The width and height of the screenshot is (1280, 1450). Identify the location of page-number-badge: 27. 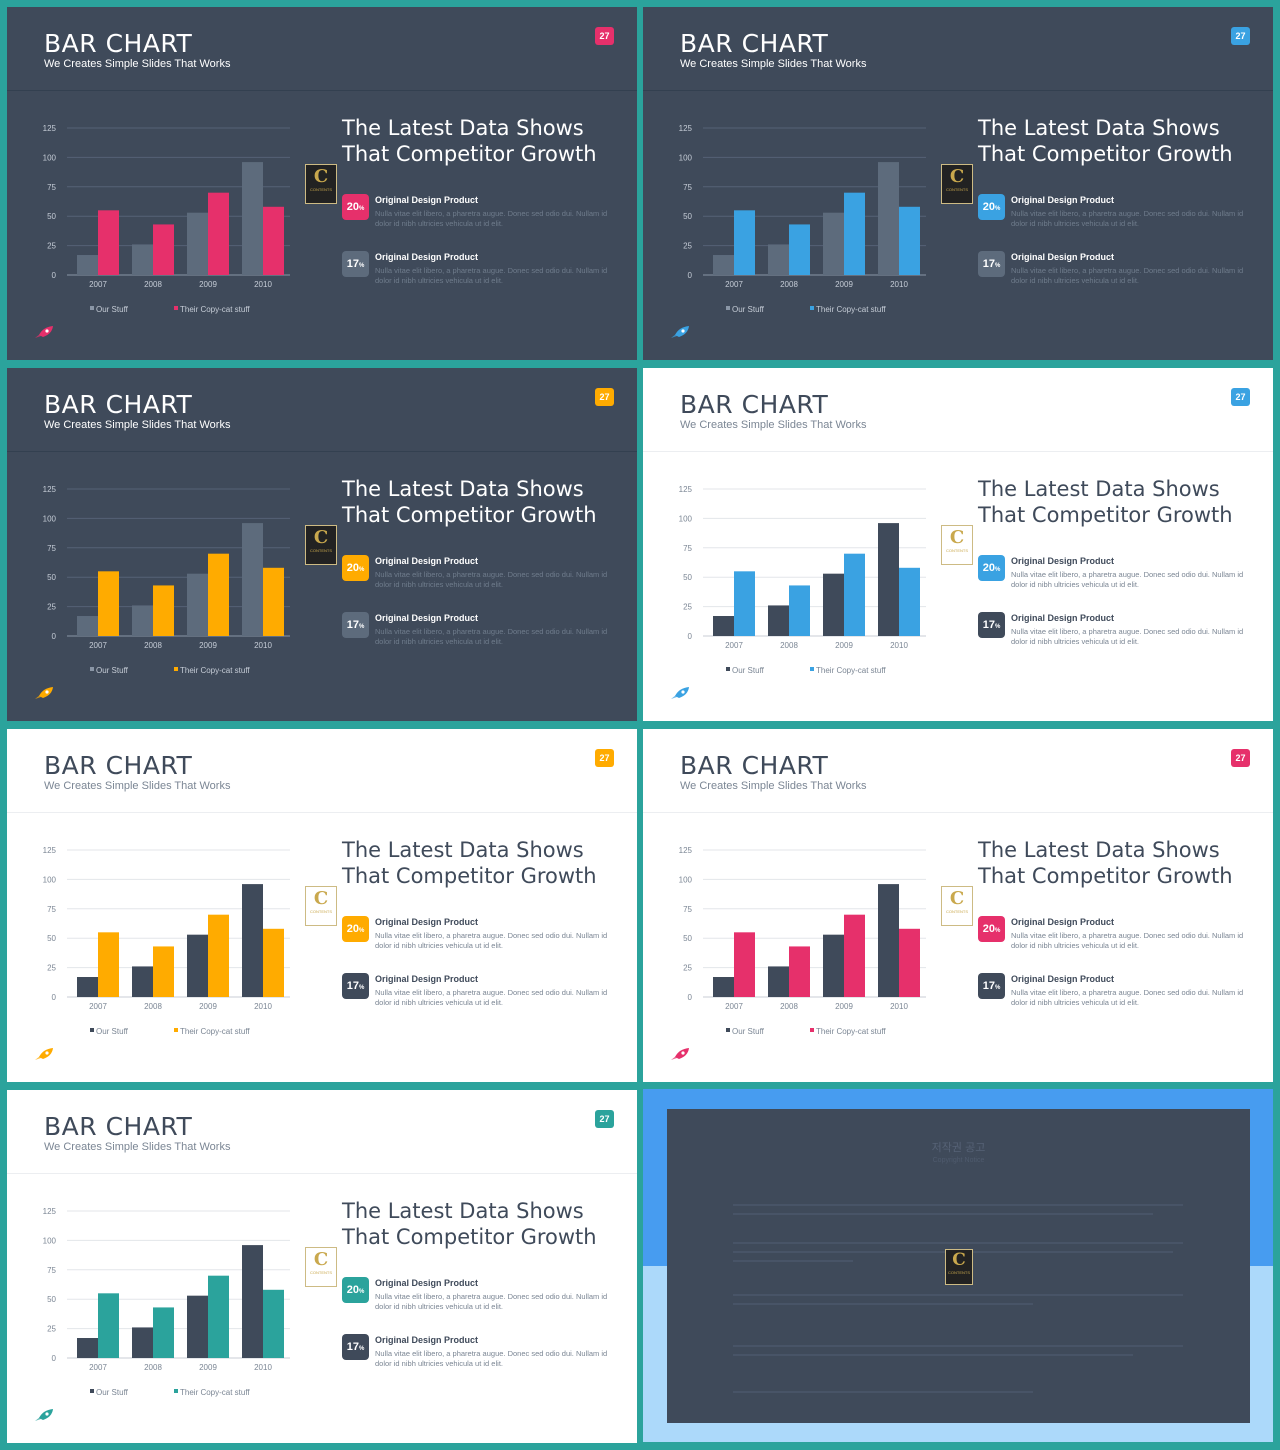
(1240, 758).